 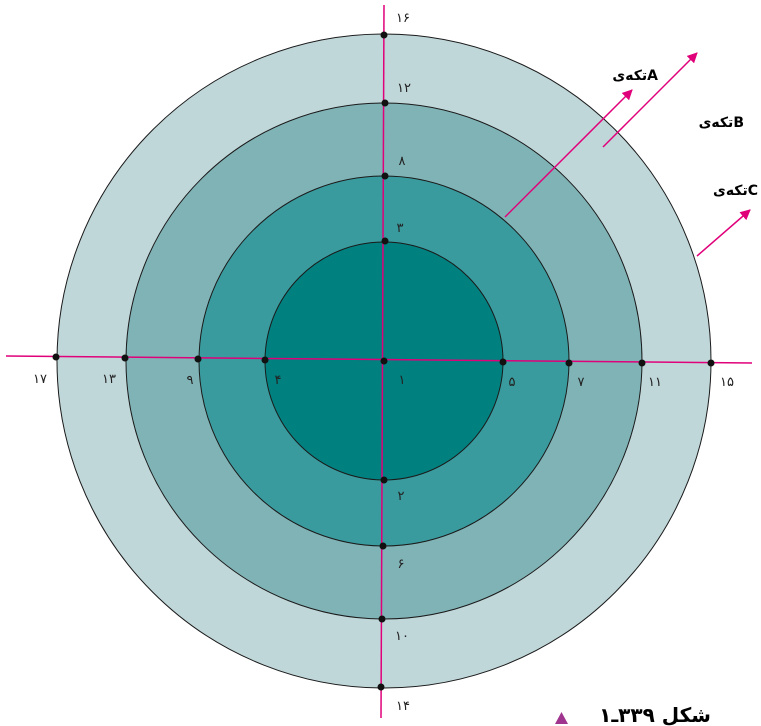 I want to click on piece-b-arrow, so click(x=650, y=100).